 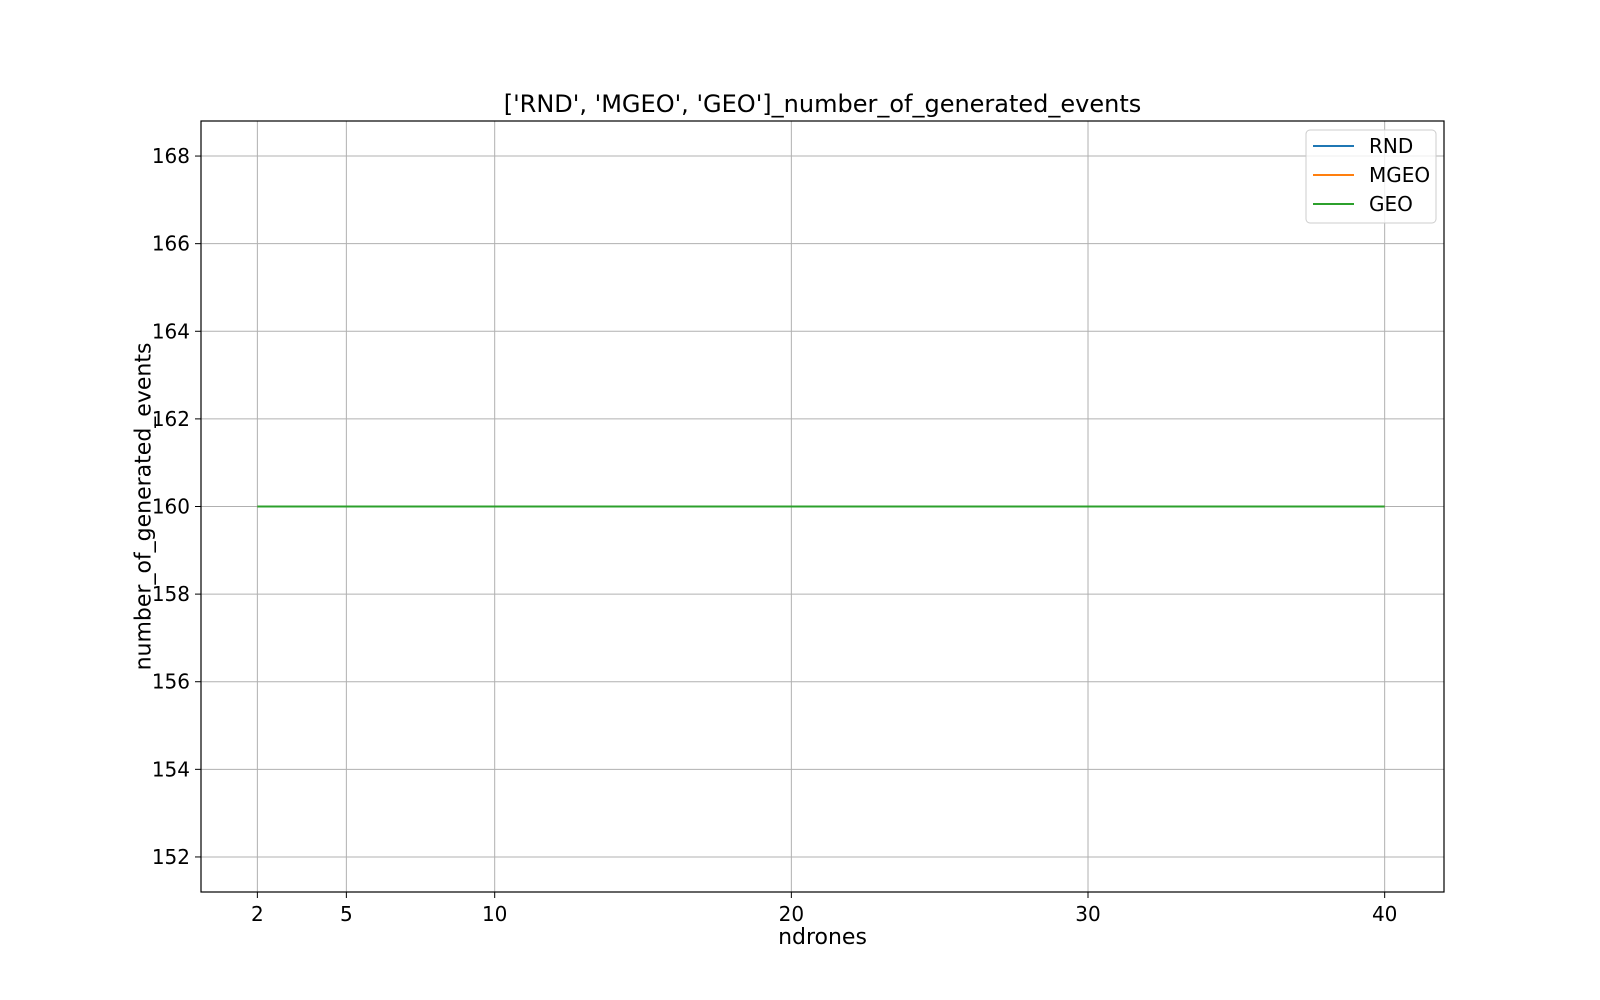 What do you see at coordinates (171, 507) in the screenshot?
I see `y-tick-label: 160` at bounding box center [171, 507].